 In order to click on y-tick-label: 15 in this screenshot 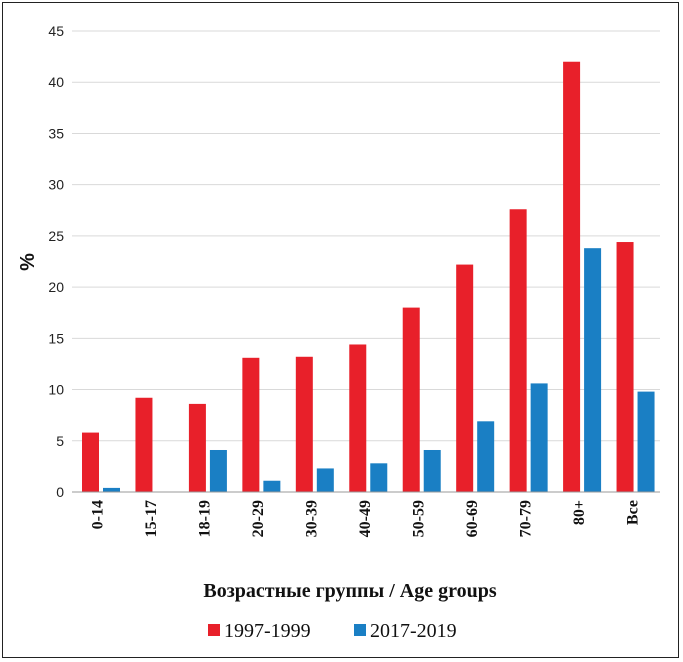, I will do `click(56, 338)`.